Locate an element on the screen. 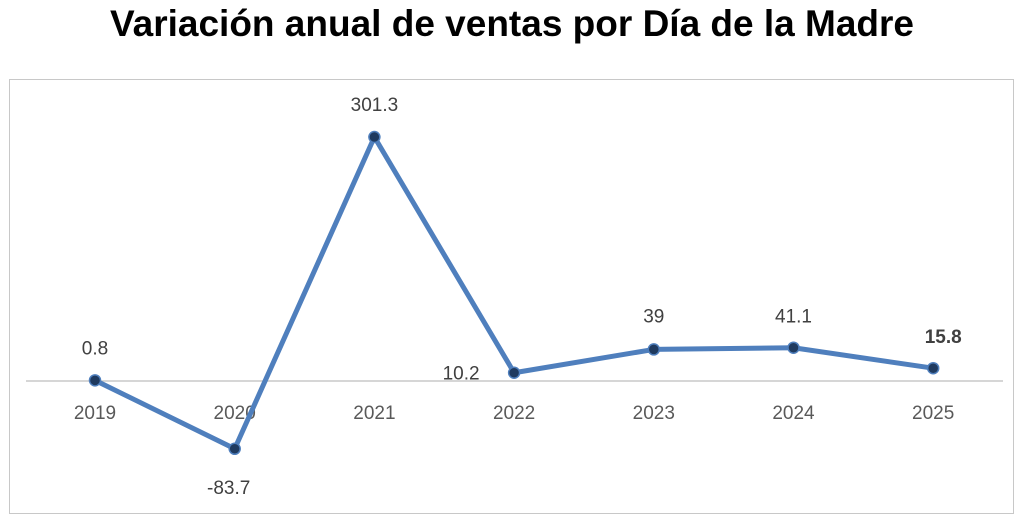 The height and width of the screenshot is (522, 1024). data-label: 0.8 is located at coordinates (95, 348).